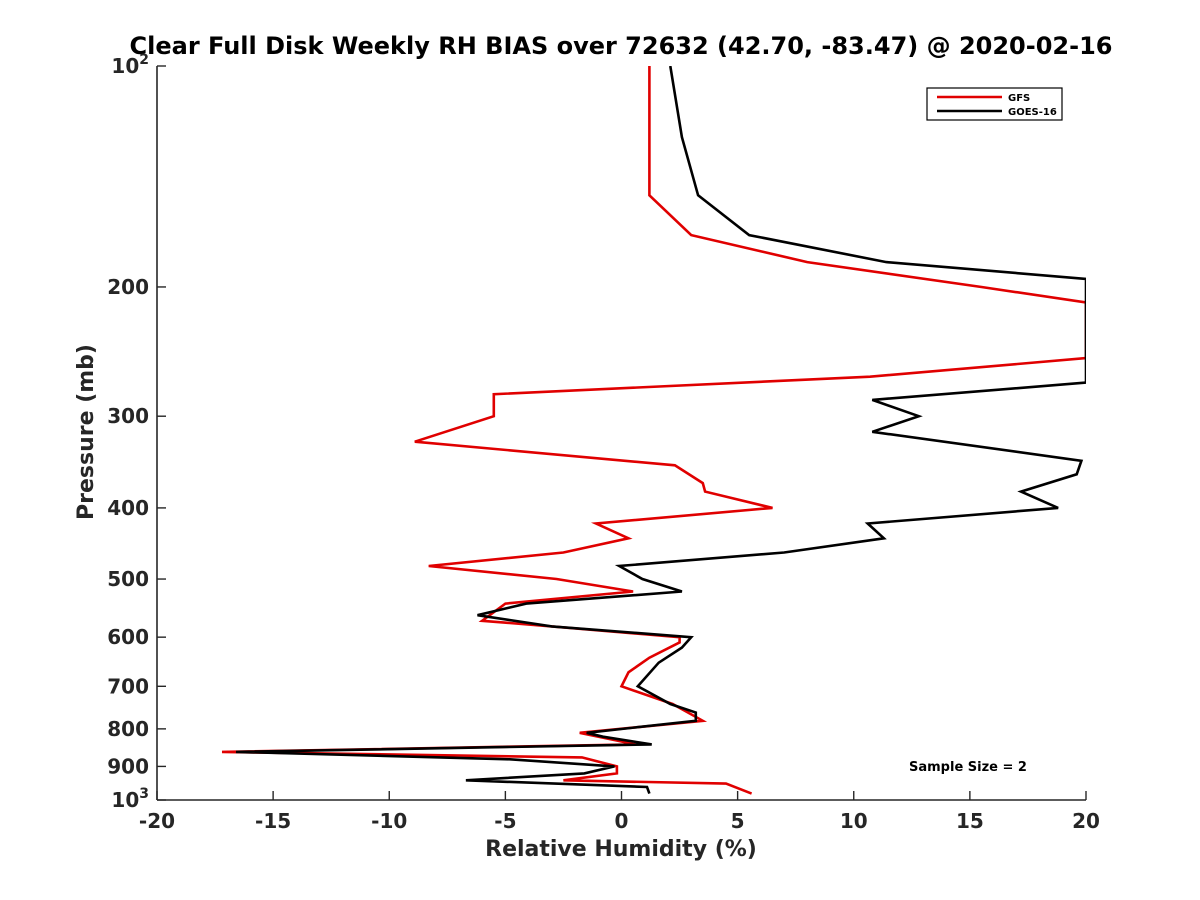  I want to click on x-tick-label: -10, so click(389, 821).